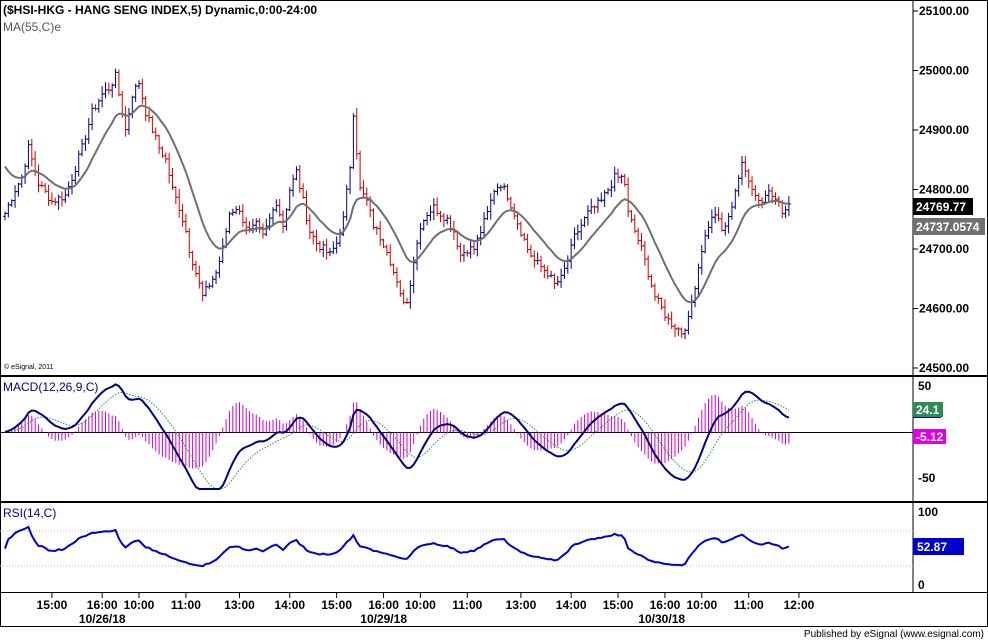  Describe the element at coordinates (29, 367) in the screenshot. I see `watermark: © eSignal, 2011` at that location.